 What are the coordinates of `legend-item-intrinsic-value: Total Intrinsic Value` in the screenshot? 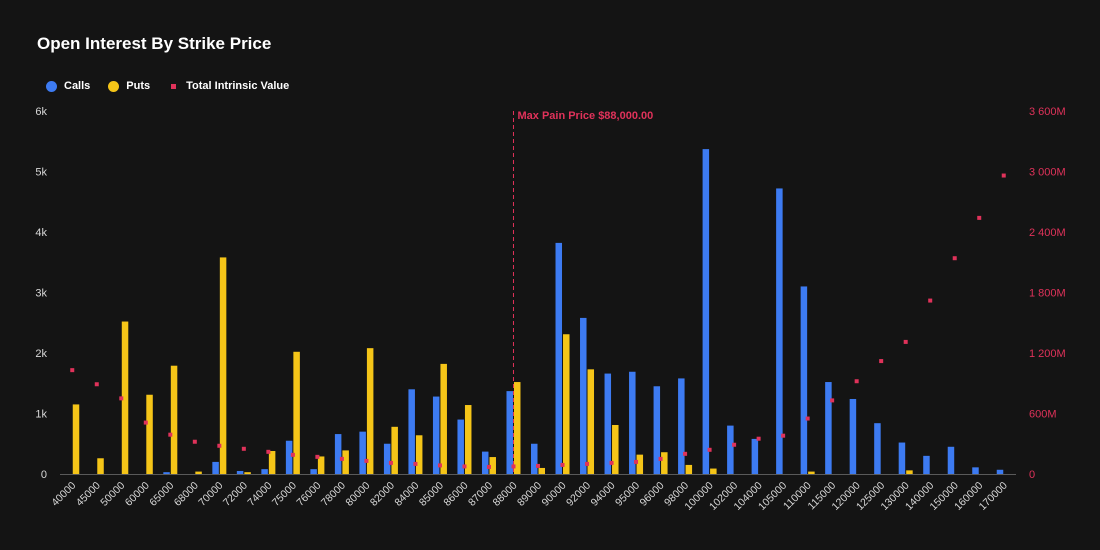 It's located at (228, 86).